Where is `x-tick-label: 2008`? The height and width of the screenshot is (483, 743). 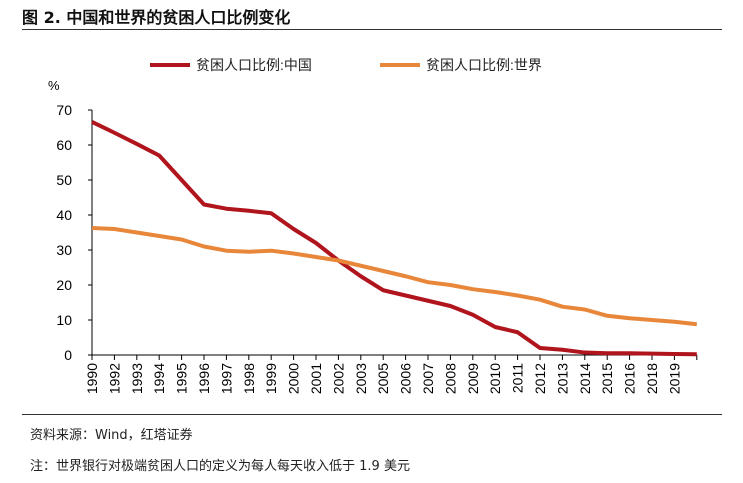 x-tick-label: 2008 is located at coordinates (450, 378).